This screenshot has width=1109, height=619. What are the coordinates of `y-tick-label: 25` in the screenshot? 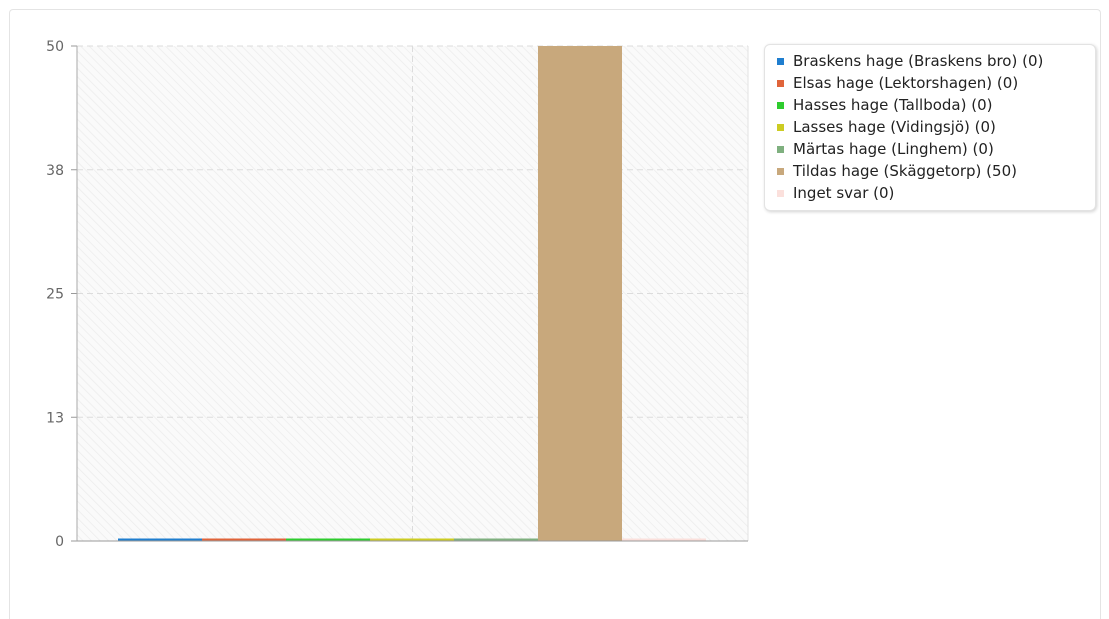 It's located at (55, 295).